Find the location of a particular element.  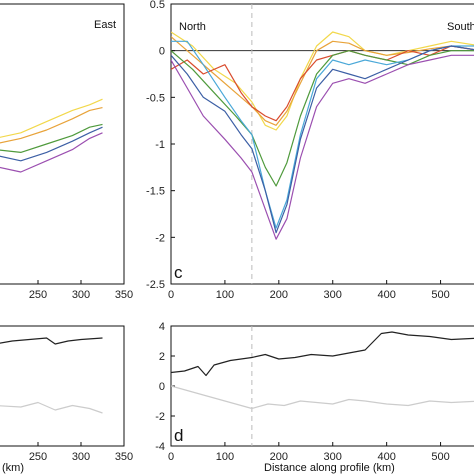

y-tick-label: -0.5 is located at coordinates (155, 98).